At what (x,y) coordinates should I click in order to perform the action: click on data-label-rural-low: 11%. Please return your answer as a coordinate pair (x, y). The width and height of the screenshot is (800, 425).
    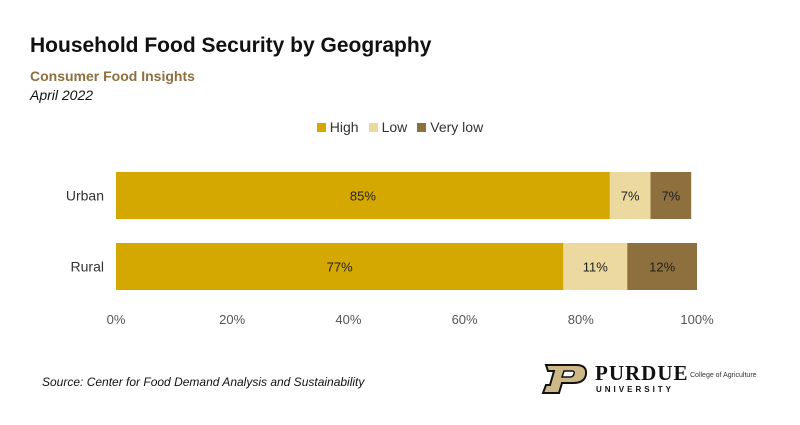
    Looking at the image, I should click on (595, 267).